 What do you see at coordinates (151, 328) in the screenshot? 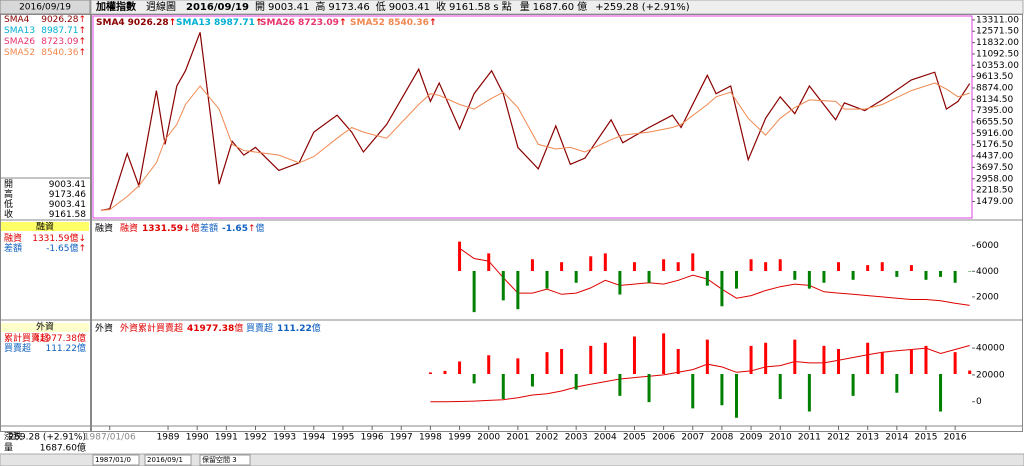
I see `panel-legend-part: 外資累計買賣超` at bounding box center [151, 328].